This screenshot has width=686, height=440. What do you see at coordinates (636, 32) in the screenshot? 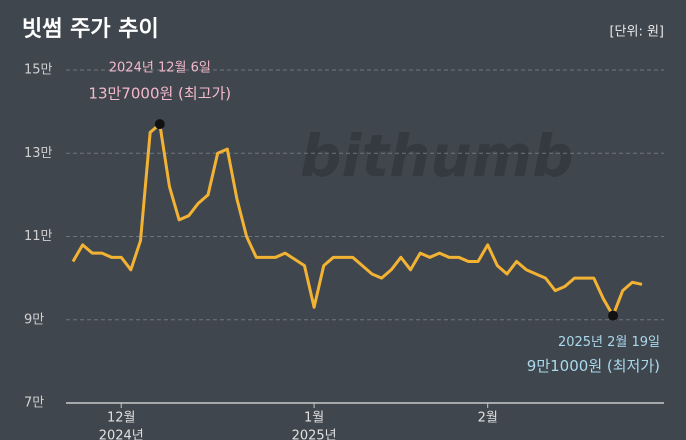
I see `unit-label: [단위: 원]` at bounding box center [636, 32].